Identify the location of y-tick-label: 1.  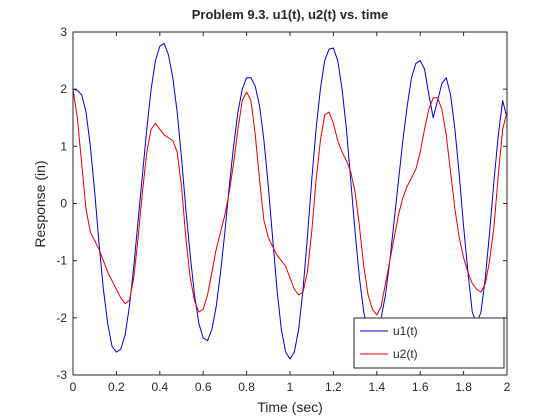
(63, 146).